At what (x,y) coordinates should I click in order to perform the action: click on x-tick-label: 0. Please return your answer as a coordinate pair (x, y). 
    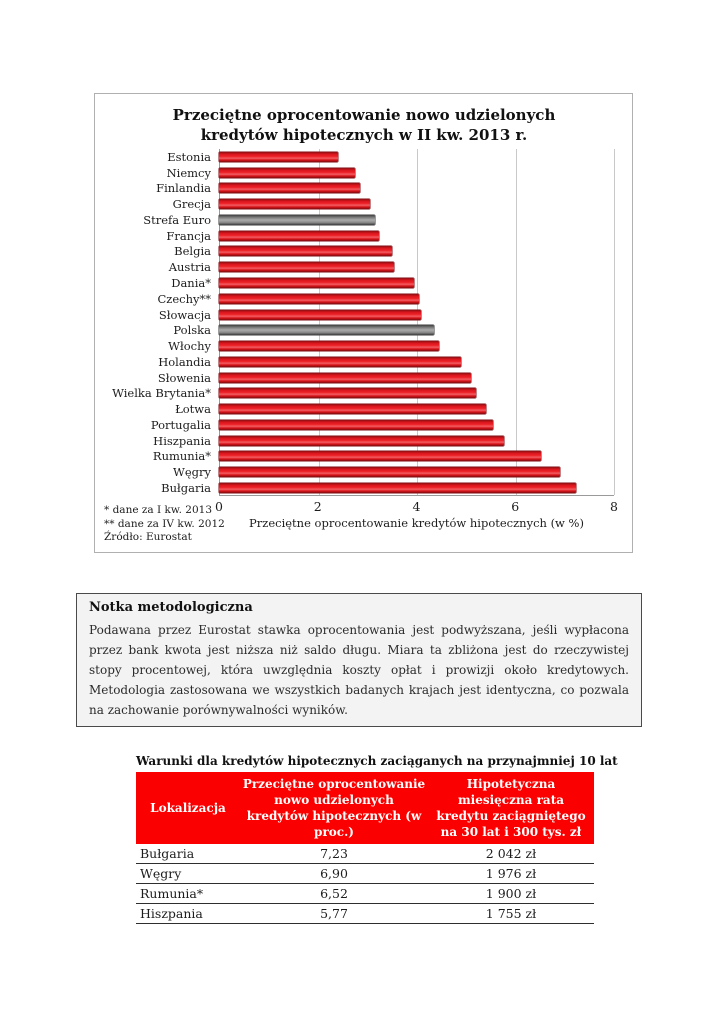
    Looking at the image, I should click on (219, 506).